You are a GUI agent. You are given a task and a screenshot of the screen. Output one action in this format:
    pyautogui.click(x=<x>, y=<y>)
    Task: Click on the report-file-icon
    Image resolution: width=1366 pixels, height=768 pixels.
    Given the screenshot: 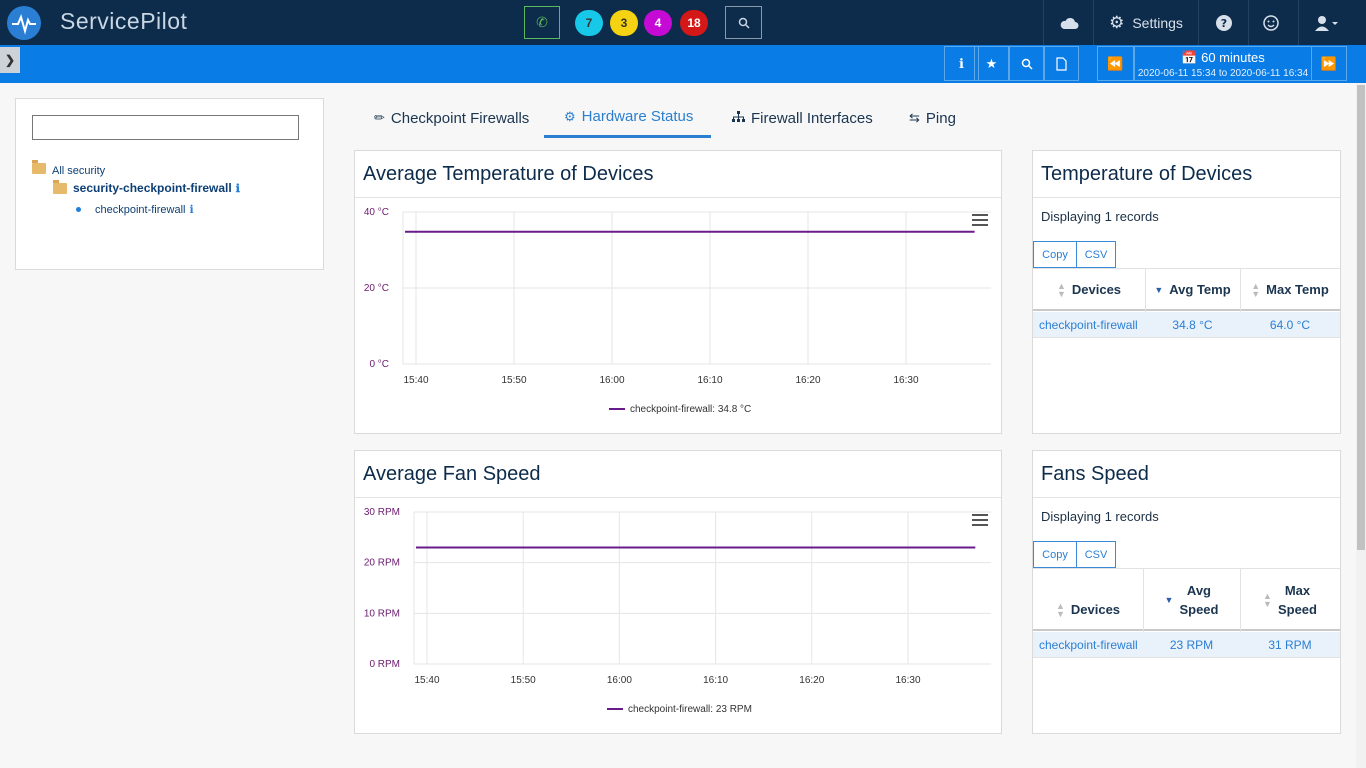 What is the action you would take?
    pyautogui.click(x=1061, y=63)
    